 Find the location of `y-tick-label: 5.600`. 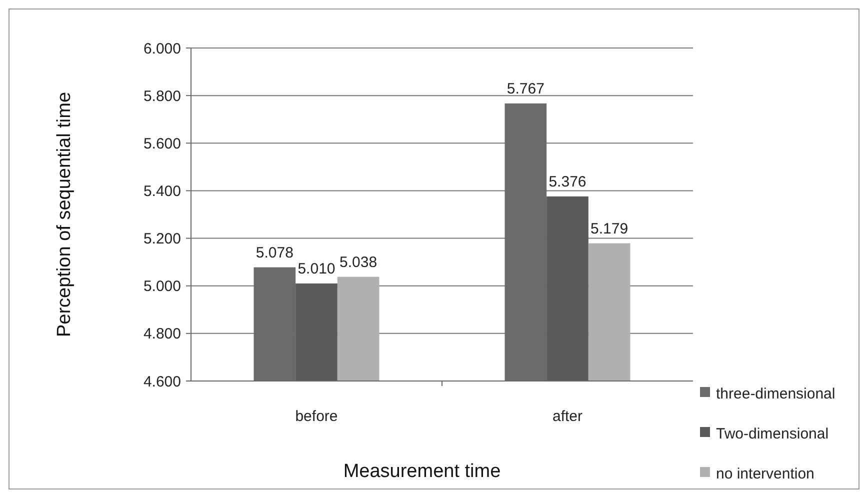

y-tick-label: 5.600 is located at coordinates (162, 143).